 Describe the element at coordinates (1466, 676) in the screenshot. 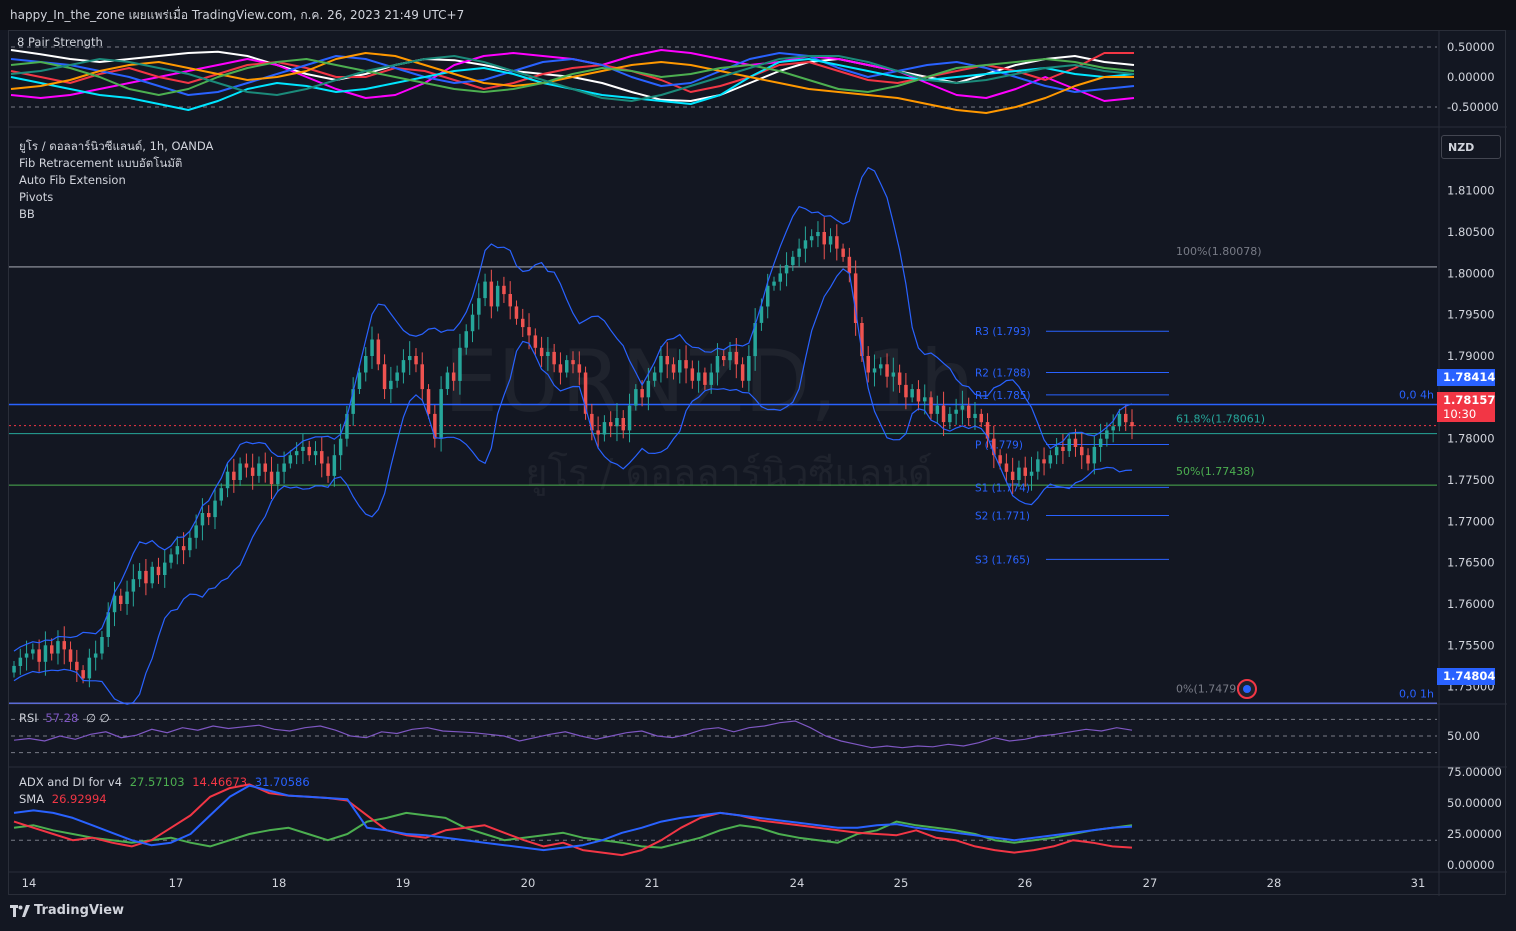

I see `price-tag-lower-fib: 1.74804` at that location.